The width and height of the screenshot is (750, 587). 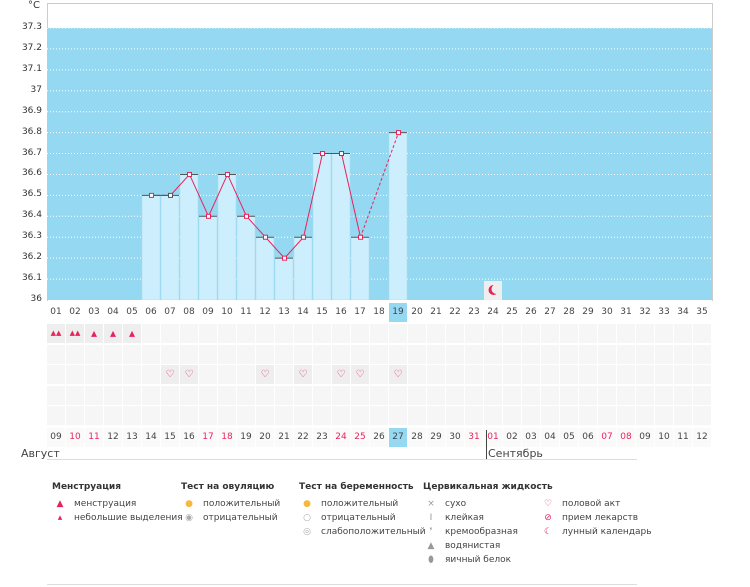 I want to click on cycle-day-label: 35, so click(x=702, y=312).